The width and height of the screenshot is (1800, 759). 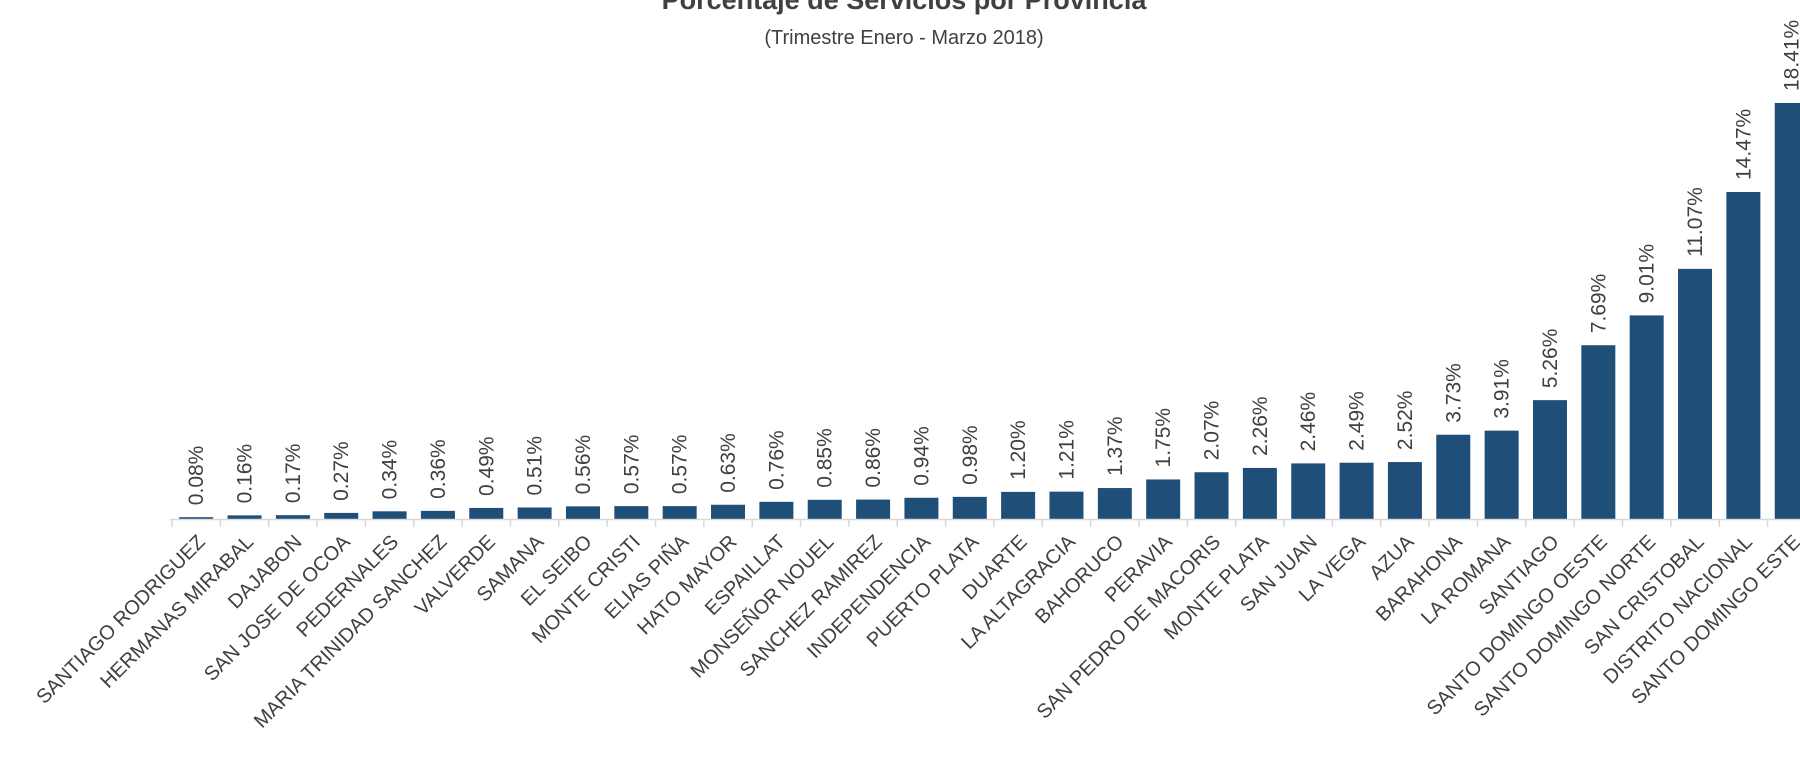 What do you see at coordinates (1163, 438) in the screenshot?
I see `data-label: 1.75%` at bounding box center [1163, 438].